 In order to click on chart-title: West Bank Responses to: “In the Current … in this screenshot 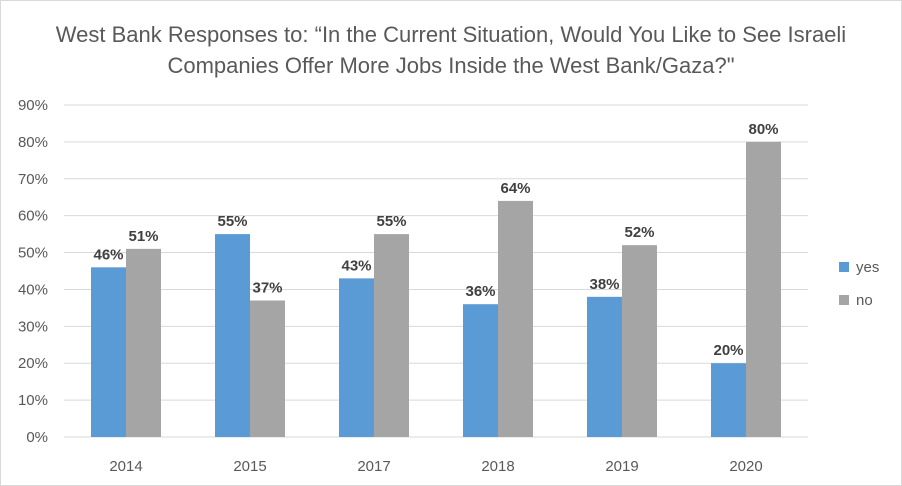, I will do `click(451, 50)`.